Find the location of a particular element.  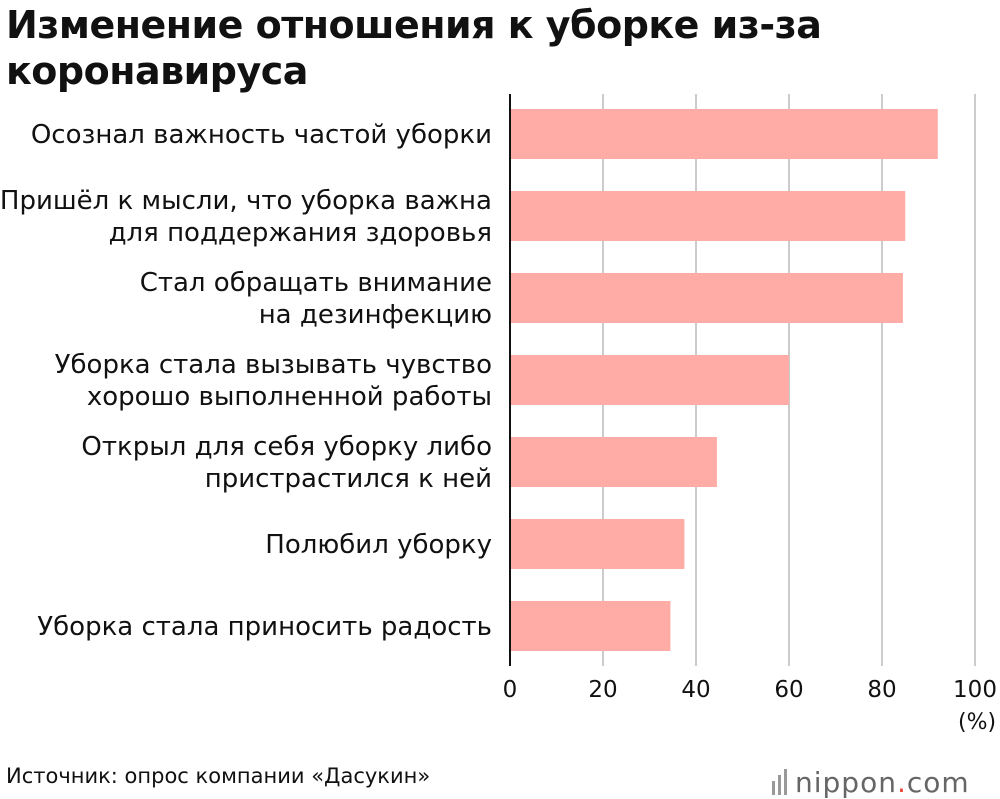

category-label: Стал обращать внимание на дезинфекцию is located at coordinates (316, 299).